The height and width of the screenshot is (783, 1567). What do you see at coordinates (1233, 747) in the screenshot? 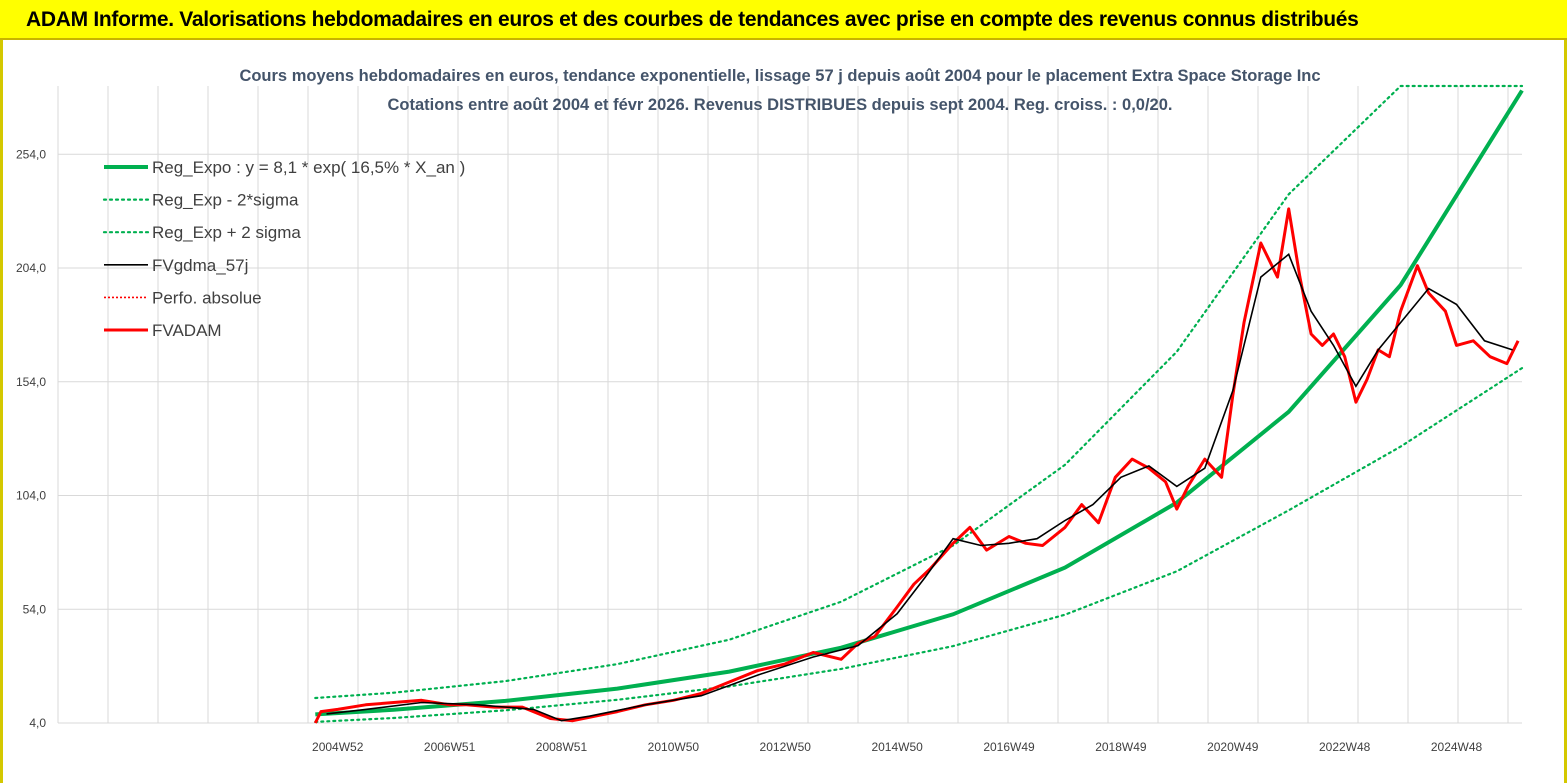
I see `x-tick-label: 2020W49` at bounding box center [1233, 747].